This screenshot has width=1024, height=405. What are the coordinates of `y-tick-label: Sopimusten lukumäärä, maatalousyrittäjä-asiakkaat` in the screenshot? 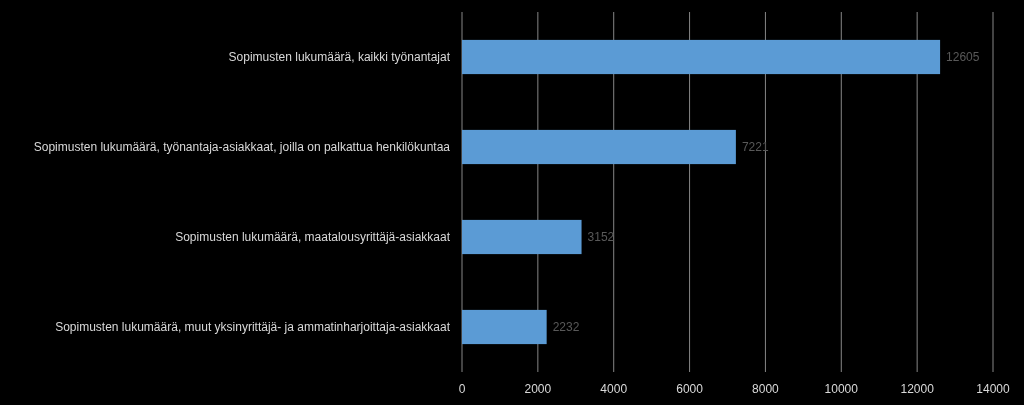 It's located at (313, 237).